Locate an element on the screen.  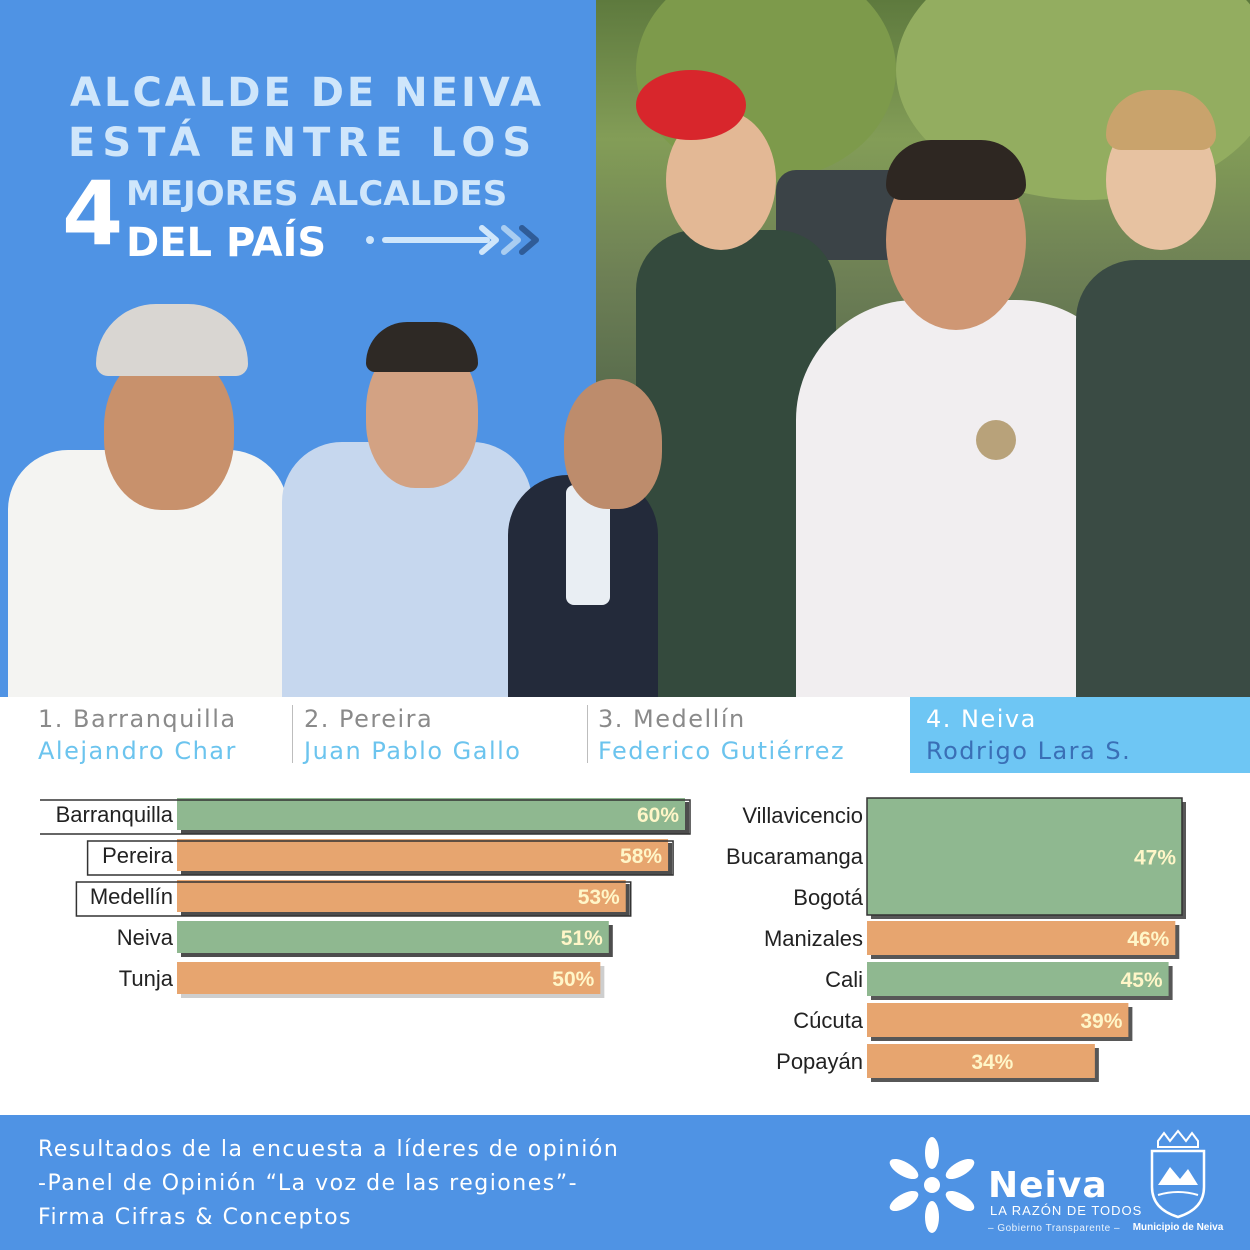
data-label: 46% is located at coordinates (1148, 939).